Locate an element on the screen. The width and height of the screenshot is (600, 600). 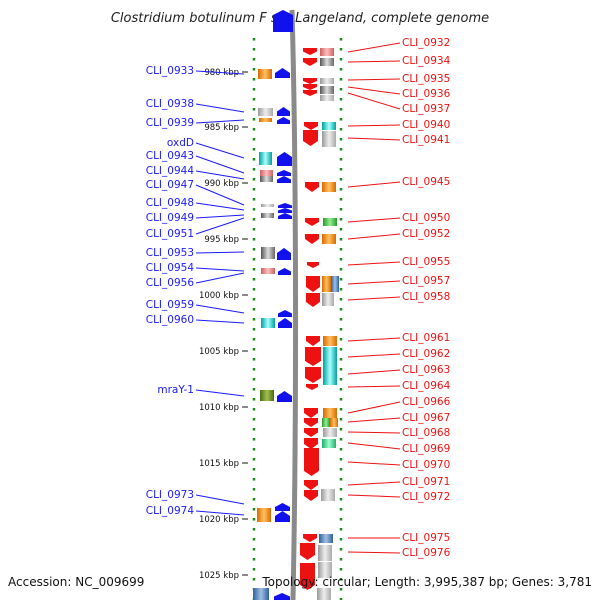
gene-label-right: CLI_0955 is located at coordinates (426, 262).